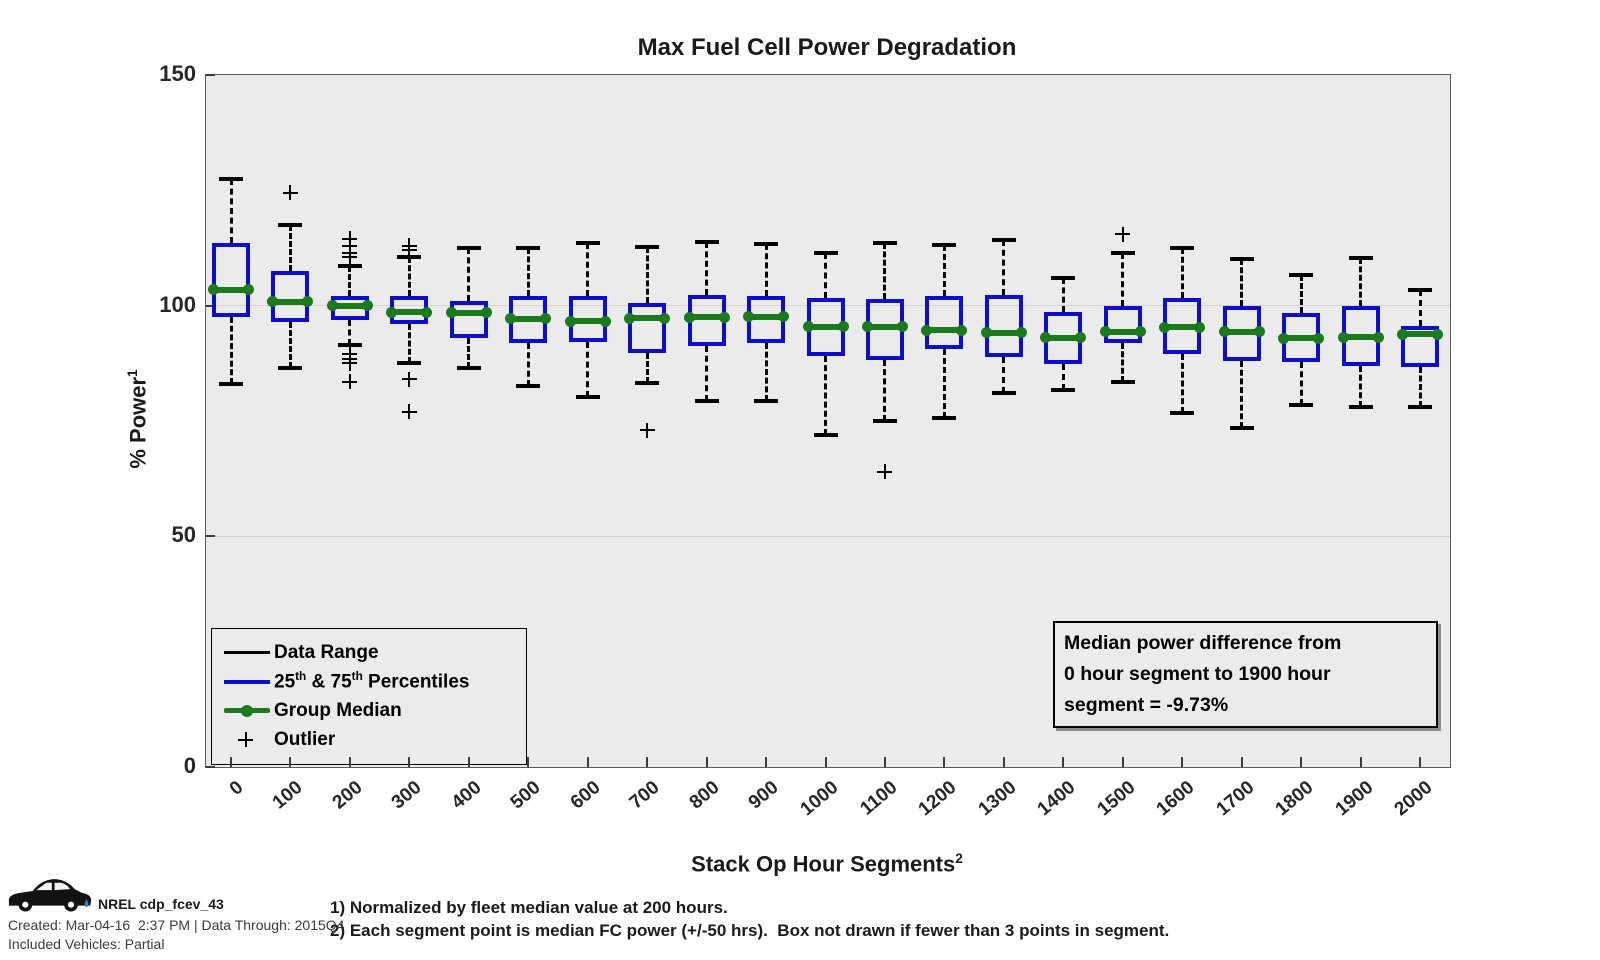 Image resolution: width=1600 pixels, height=960 pixels. I want to click on legend-item-outlier: Outlier, so click(375, 739).